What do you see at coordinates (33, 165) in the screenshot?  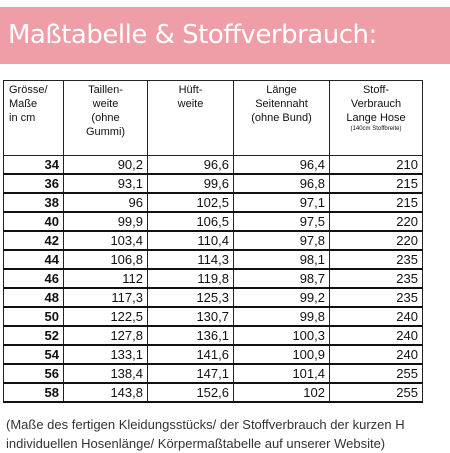 I see `cell-size: 34` at bounding box center [33, 165].